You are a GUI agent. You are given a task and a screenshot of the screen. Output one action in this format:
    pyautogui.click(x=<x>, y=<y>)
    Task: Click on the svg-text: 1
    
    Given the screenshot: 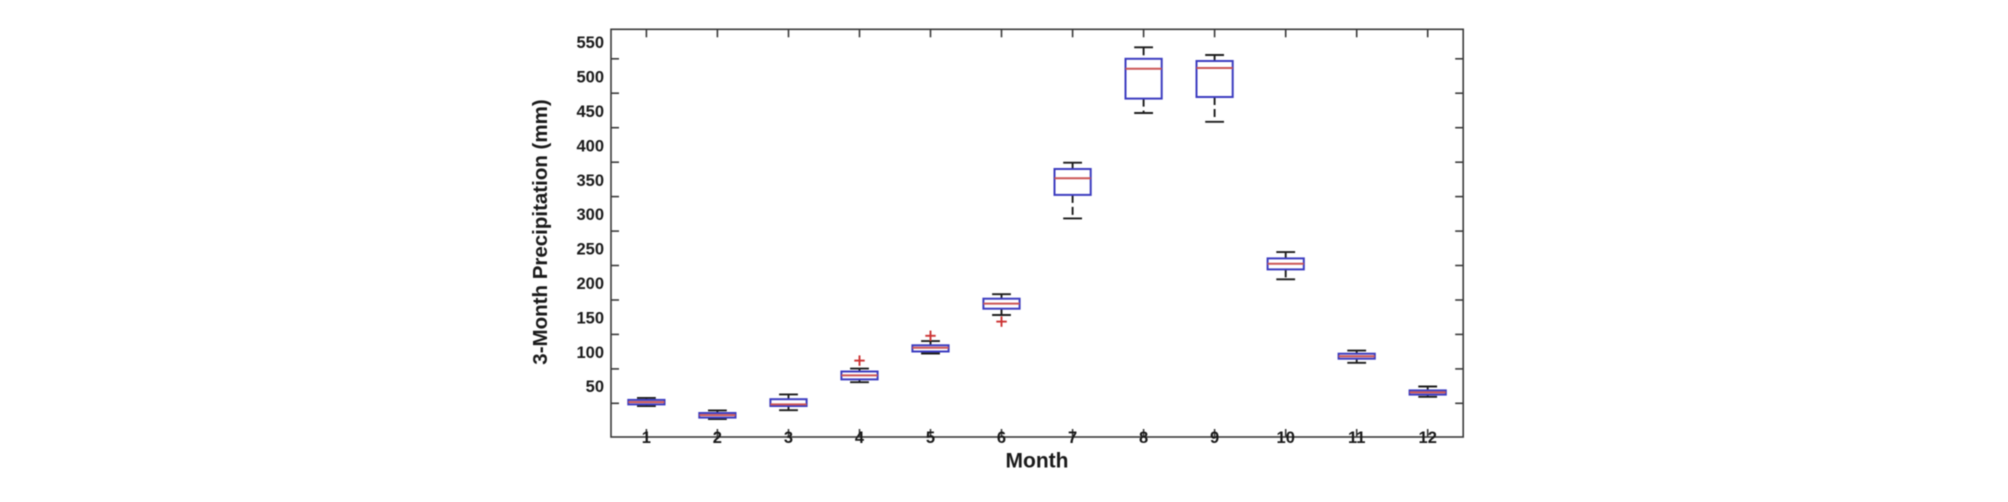 What is the action you would take?
    pyautogui.click(x=646, y=438)
    